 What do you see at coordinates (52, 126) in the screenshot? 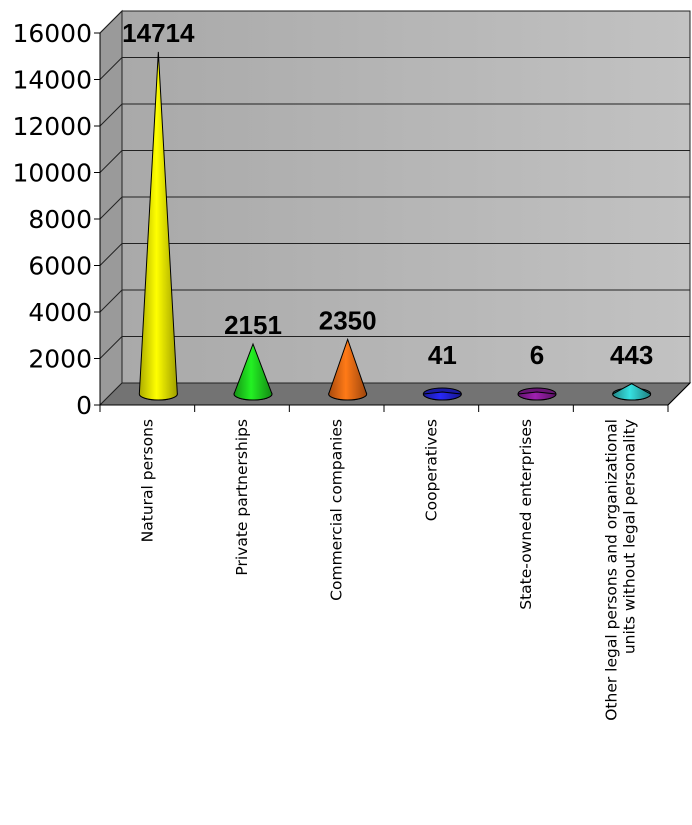
I see `y-tick-label: 12000` at bounding box center [52, 126].